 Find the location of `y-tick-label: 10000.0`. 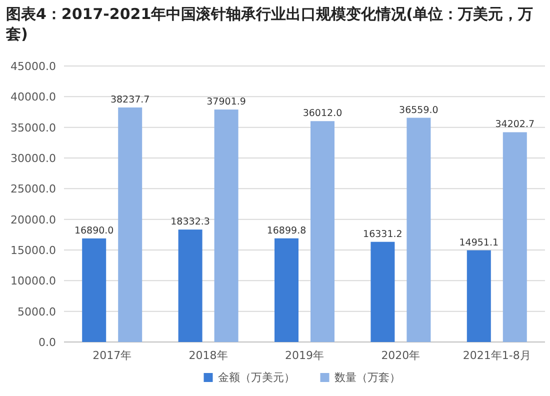

y-tick-label: 10000.0 is located at coordinates (33, 281).